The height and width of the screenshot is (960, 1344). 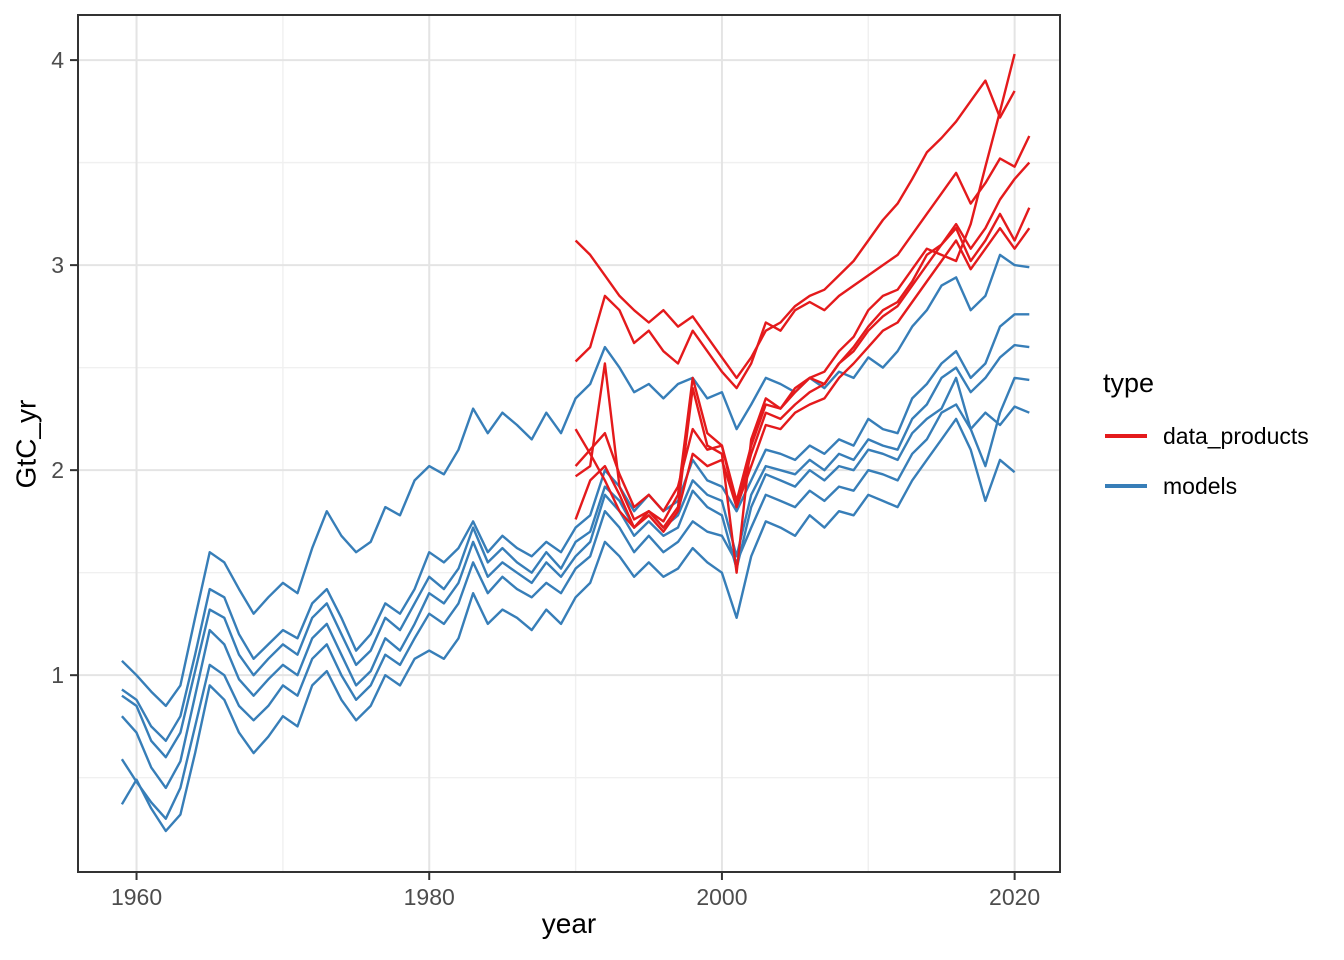 I want to click on legend-item-models: models, so click(x=1204, y=486).